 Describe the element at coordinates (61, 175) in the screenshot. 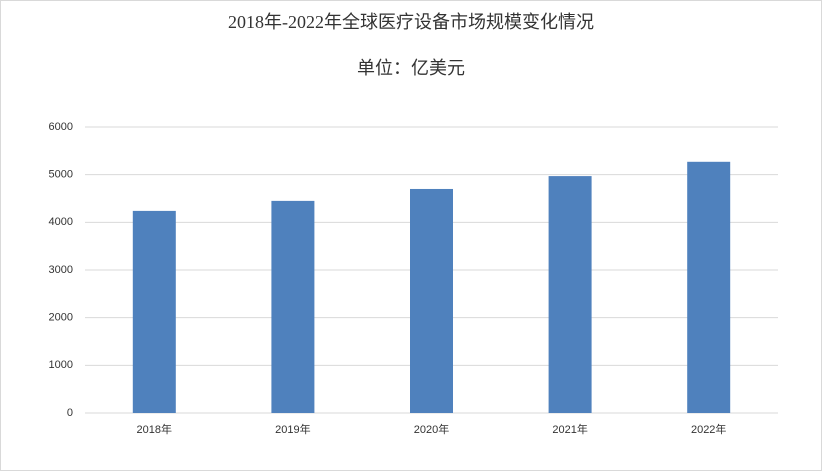

I see `y-tick-label: 5000` at that location.